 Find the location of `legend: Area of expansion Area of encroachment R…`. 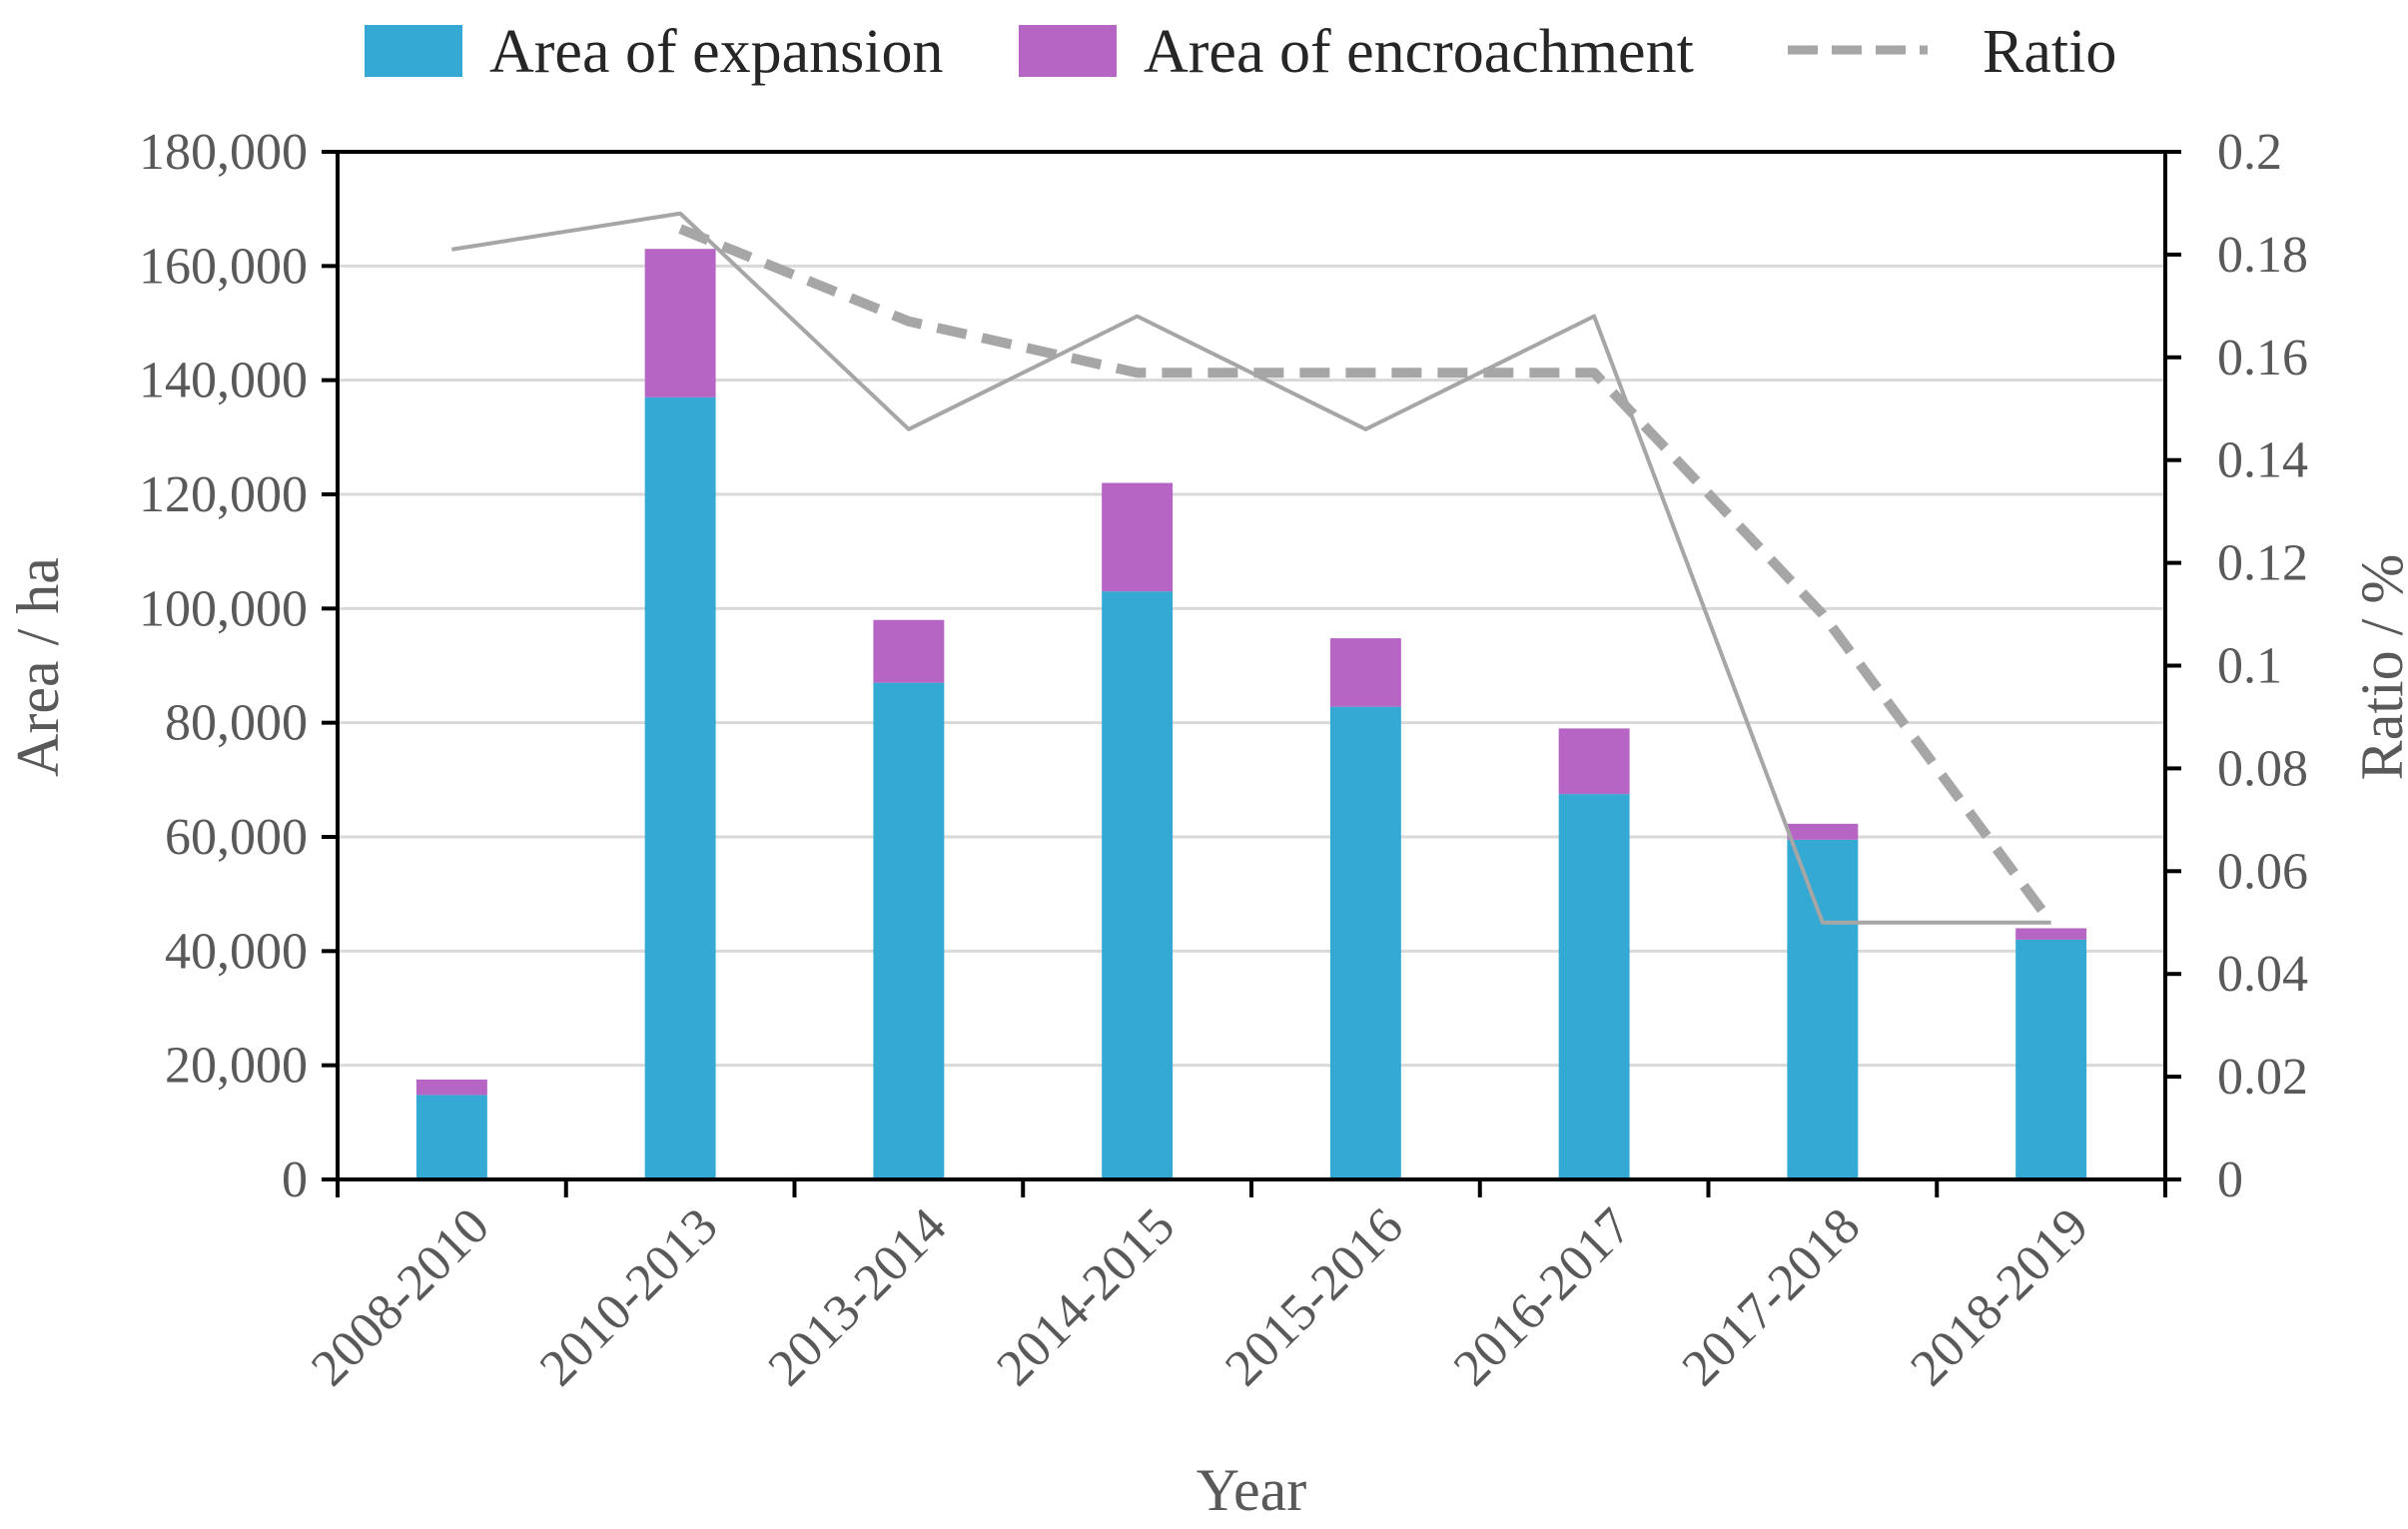

legend: Area of expansion Area of encroachment R… is located at coordinates (1240, 52).